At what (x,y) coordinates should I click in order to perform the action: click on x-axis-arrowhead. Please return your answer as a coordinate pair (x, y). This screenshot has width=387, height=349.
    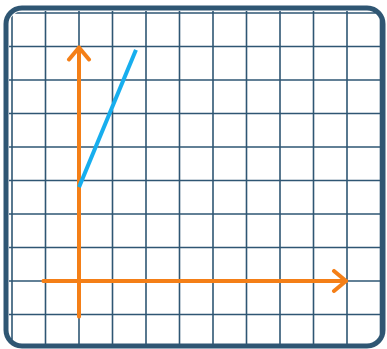
    Looking at the image, I should click on (340, 281).